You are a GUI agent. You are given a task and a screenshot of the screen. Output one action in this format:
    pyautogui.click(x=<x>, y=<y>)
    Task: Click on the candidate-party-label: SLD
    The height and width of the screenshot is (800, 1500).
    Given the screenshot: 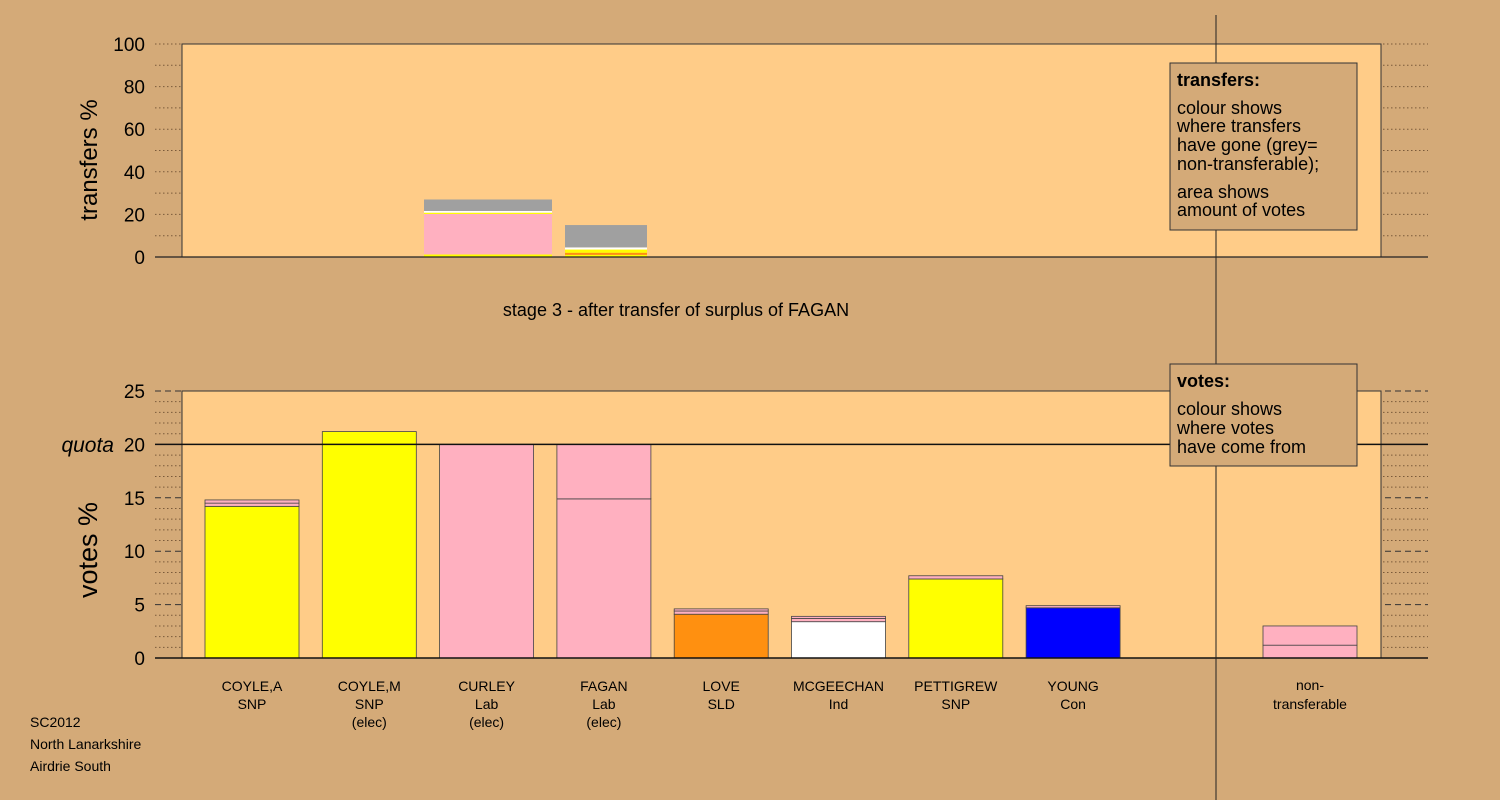 What is the action you would take?
    pyautogui.click(x=721, y=704)
    